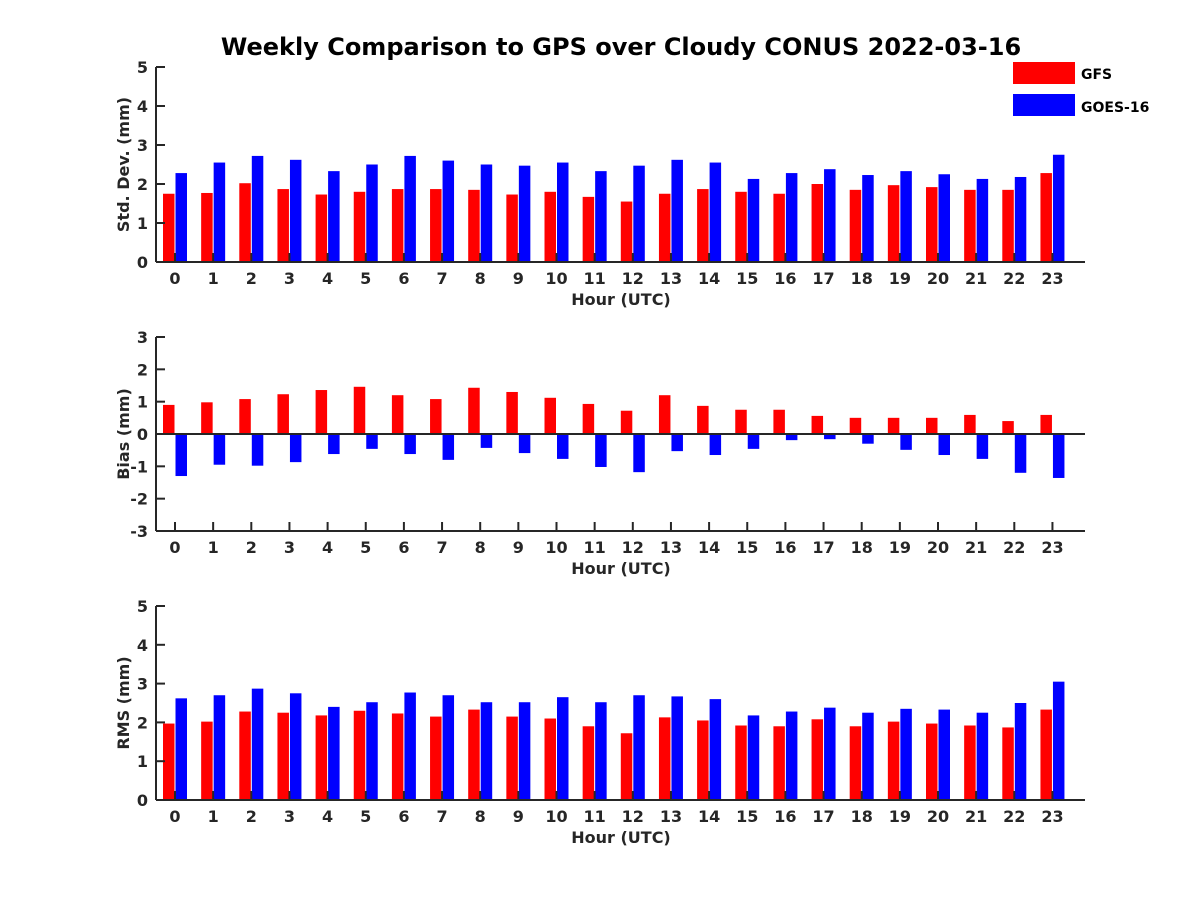  Describe the element at coordinates (556, 547) in the screenshot. I see `x-tick-label-bias-10: 10` at that location.